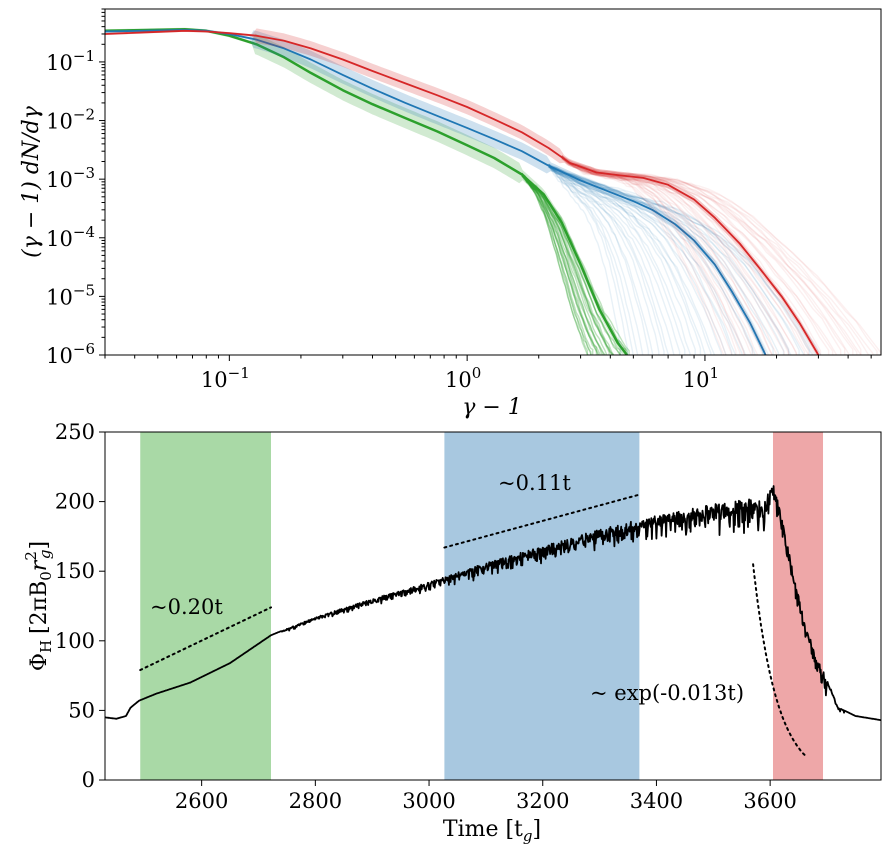 The width and height of the screenshot is (890, 851). Describe the element at coordinates (81, 710) in the screenshot. I see `y-tick-label: 50` at that location.